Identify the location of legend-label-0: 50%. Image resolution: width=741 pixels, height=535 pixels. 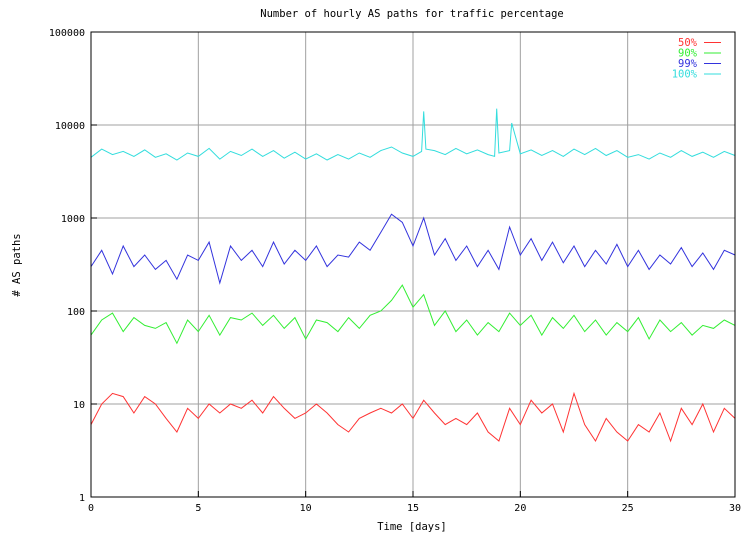
(688, 43).